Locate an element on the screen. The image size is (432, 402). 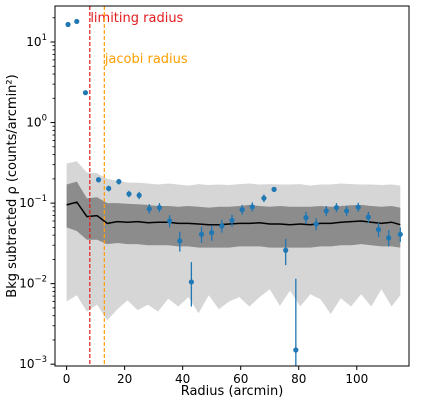
x-tick-label: 40 is located at coordinates (182, 379).